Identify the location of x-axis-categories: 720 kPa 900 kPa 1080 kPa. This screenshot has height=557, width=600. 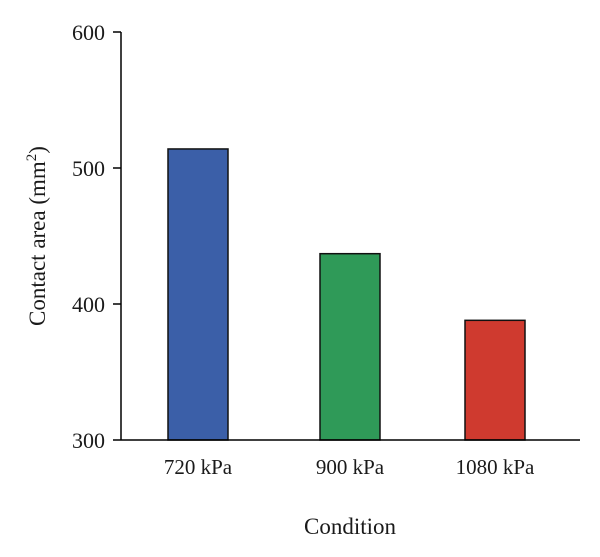
(349, 467).